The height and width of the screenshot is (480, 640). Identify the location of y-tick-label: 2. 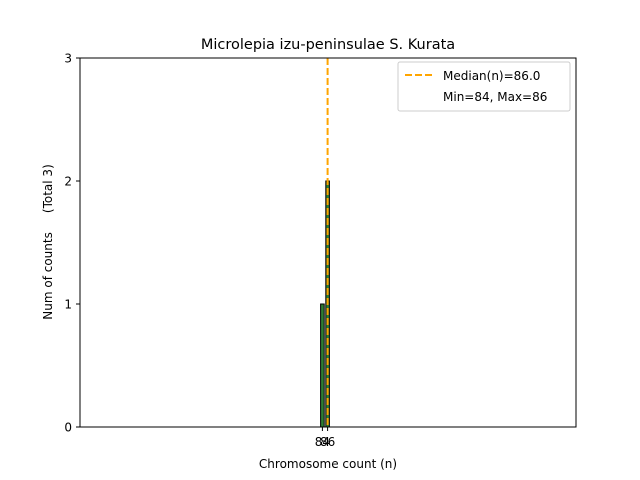
(68, 182).